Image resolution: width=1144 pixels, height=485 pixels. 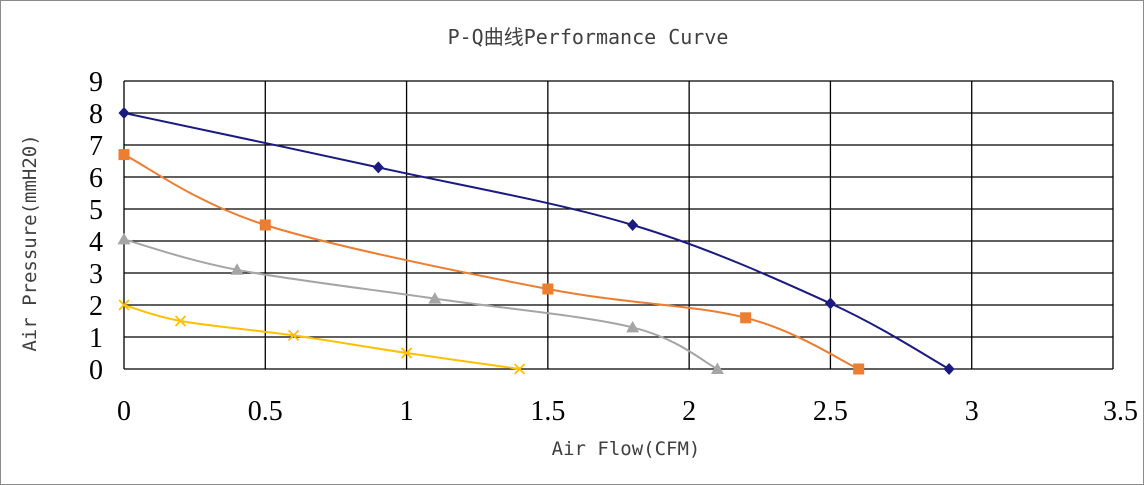 I want to click on y-tick-label: 3, so click(x=96, y=274).